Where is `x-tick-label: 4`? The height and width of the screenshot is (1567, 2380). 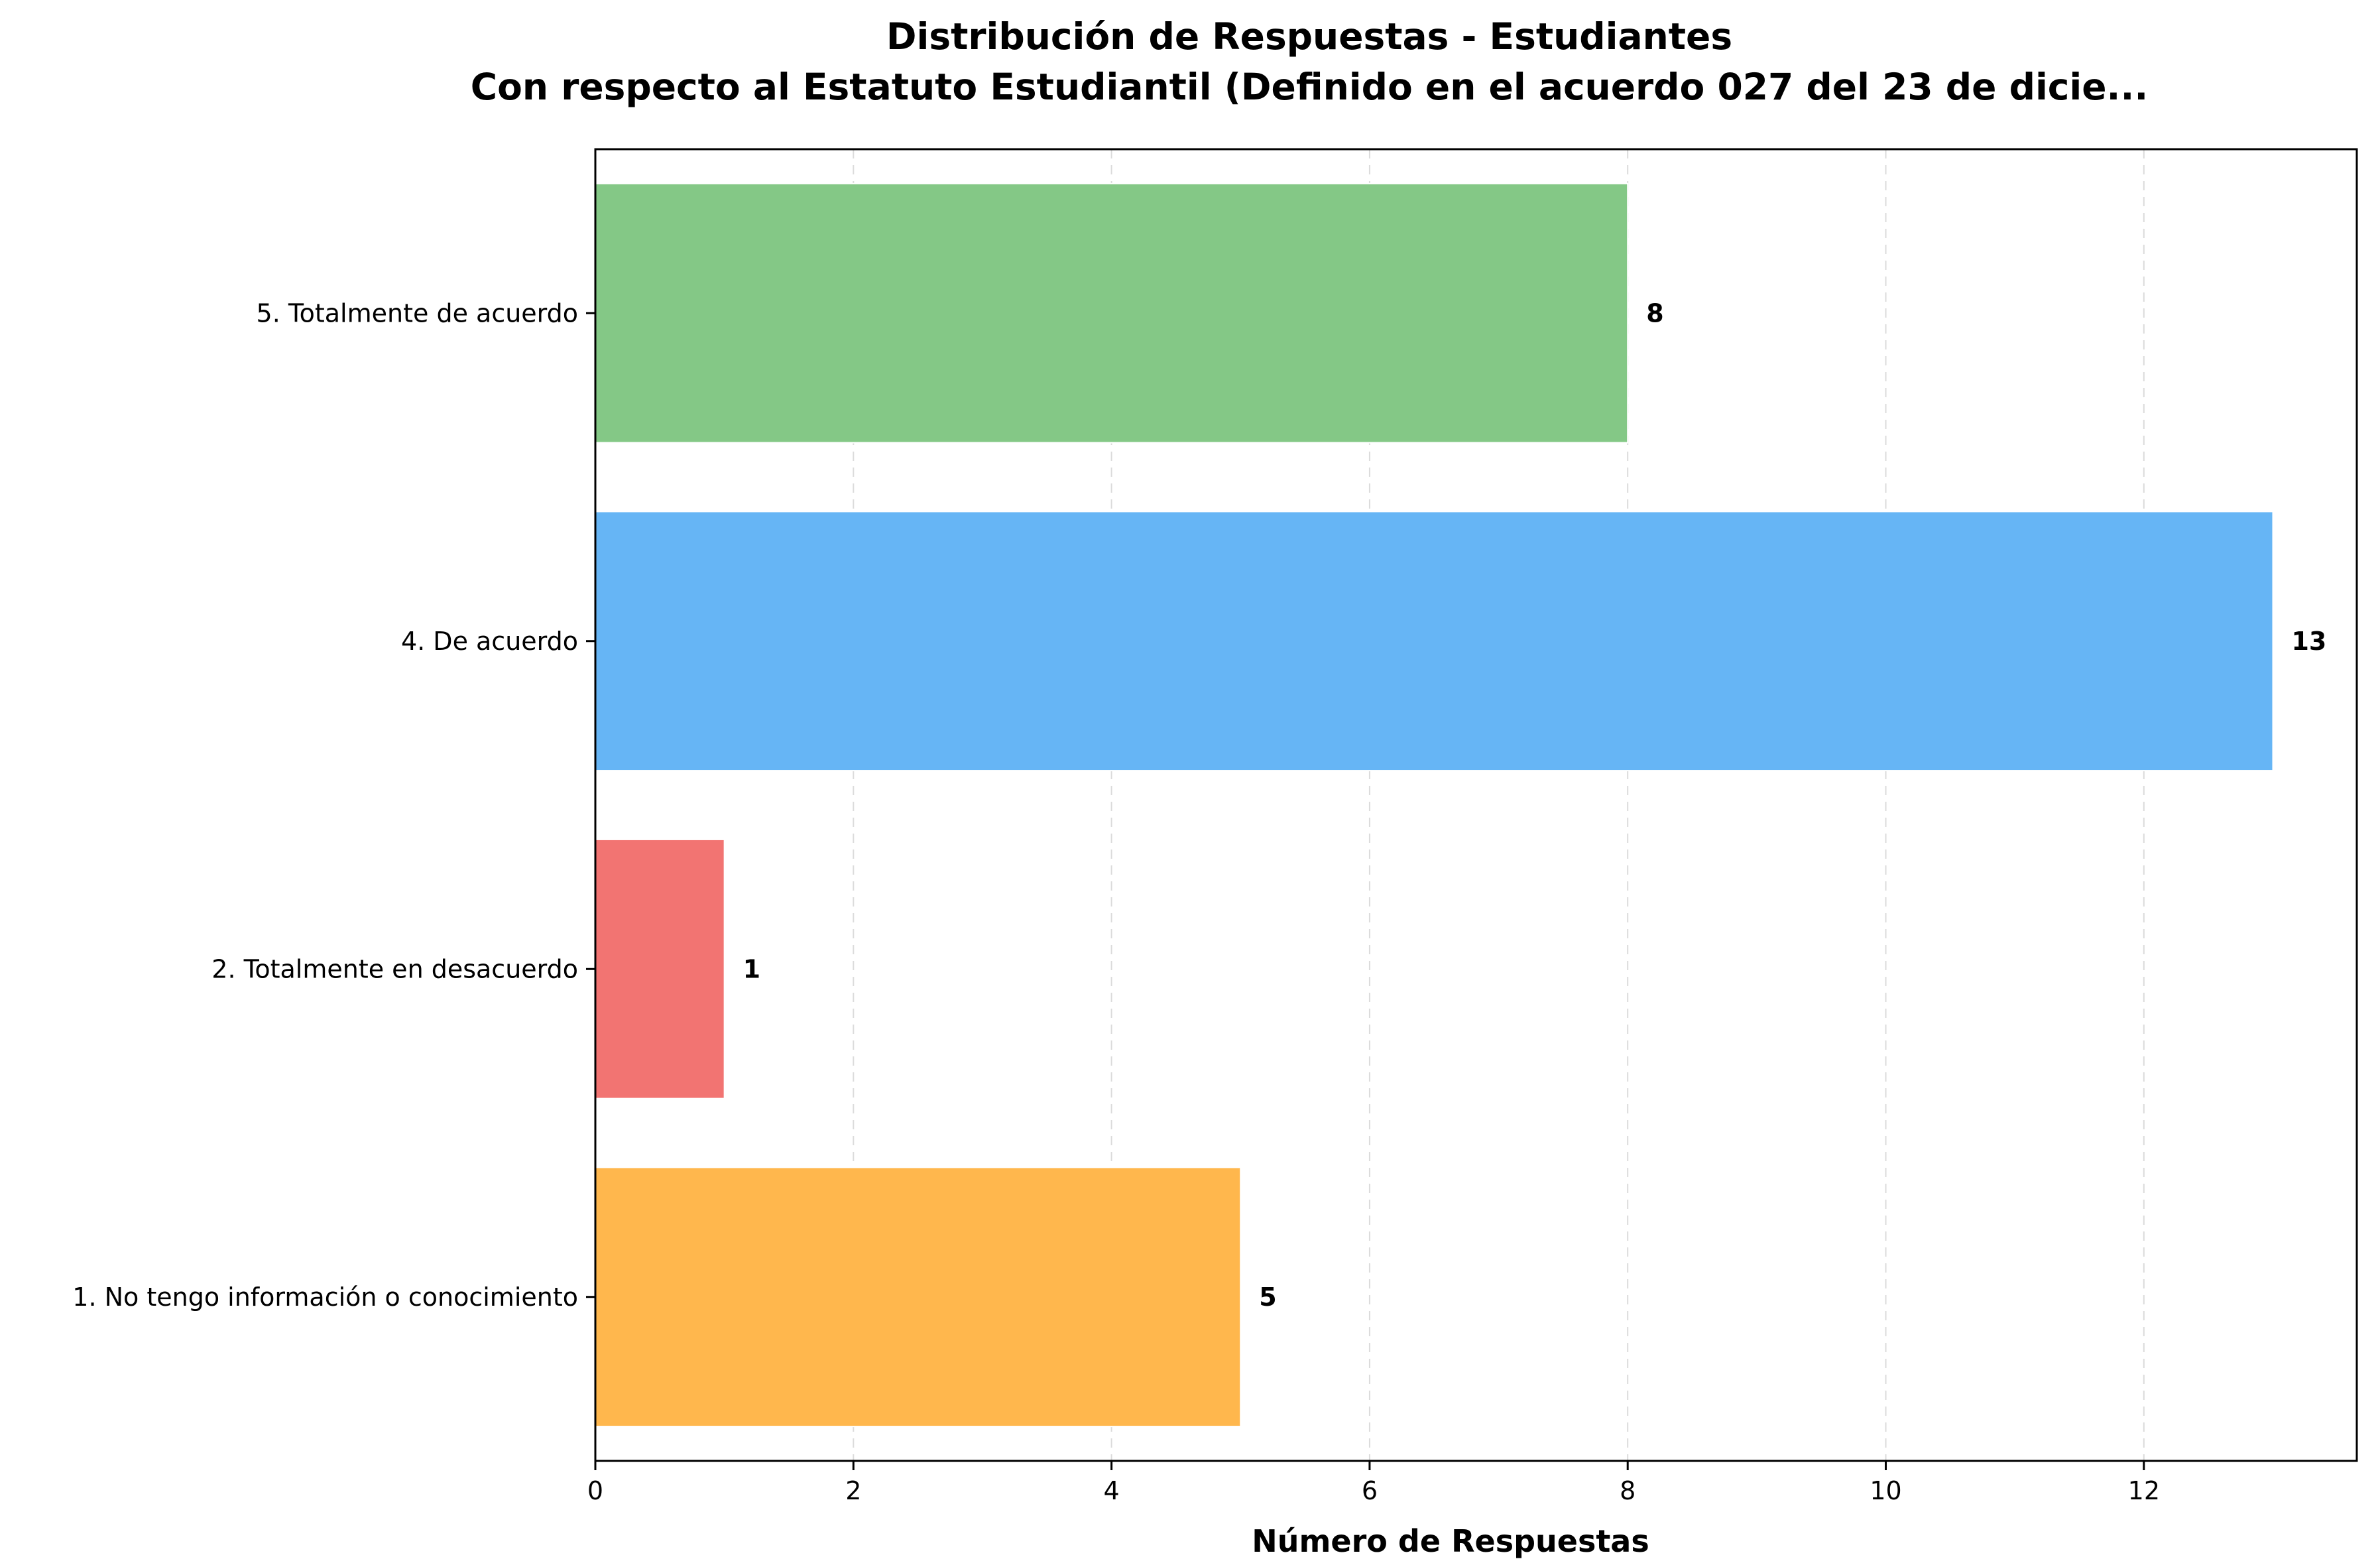 x-tick-label: 4 is located at coordinates (1112, 1491).